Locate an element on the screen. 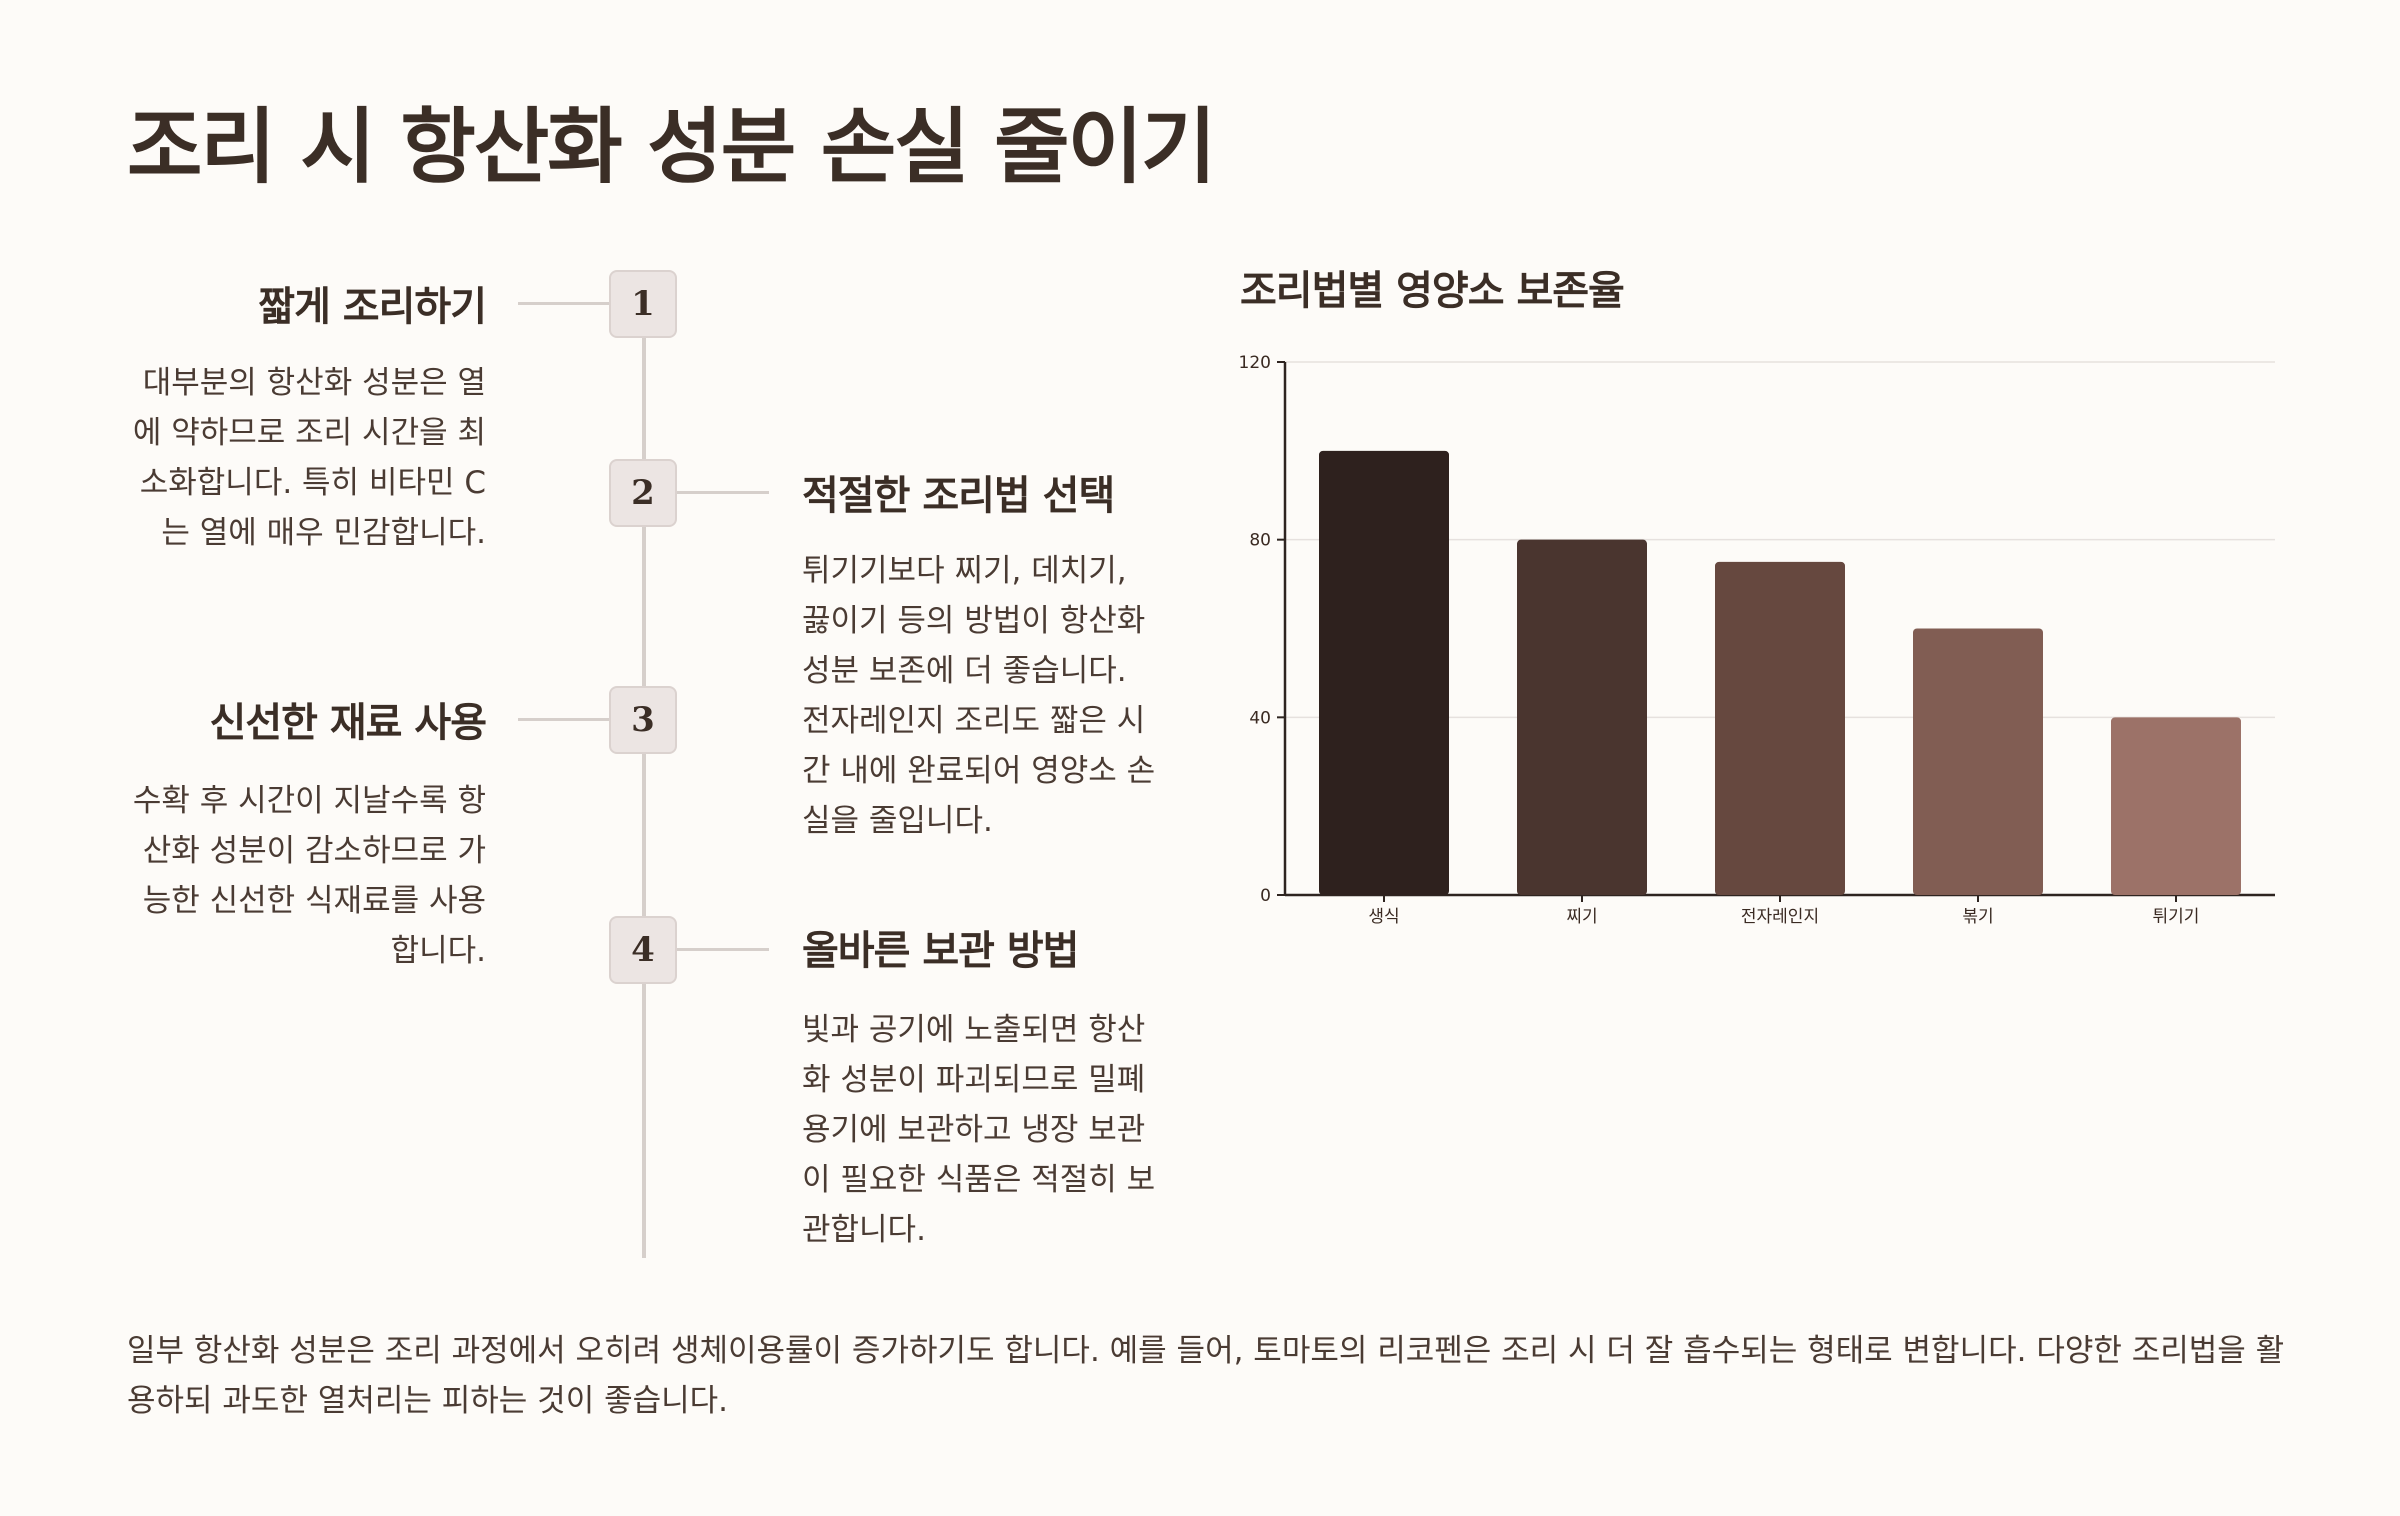 Image resolution: width=2400 pixels, height=1516 pixels. page-title: 조리 시 항산화 성분 손실 줄이기 is located at coordinates (671, 147).